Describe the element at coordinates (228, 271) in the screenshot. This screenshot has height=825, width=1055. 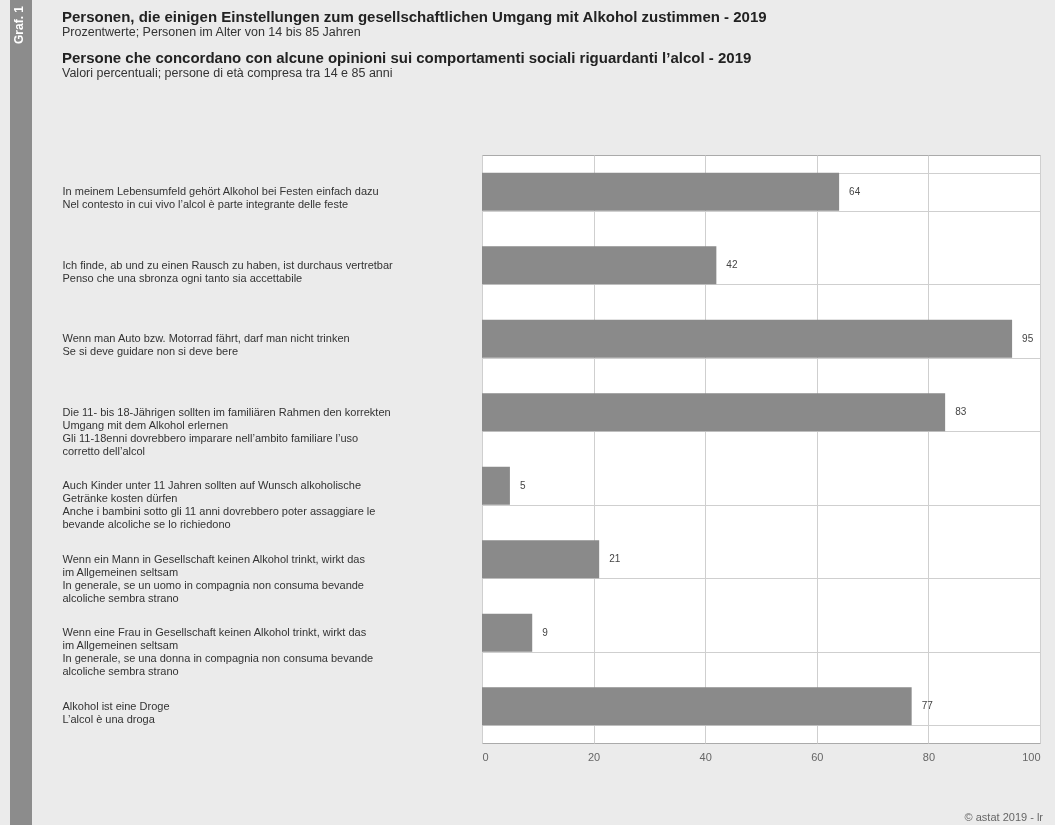
I see `y-tick-label: Ich finde, ab und zu einen Rausch zu haben, ist durchaus vertretbar Penso che una sbronza ogni tanto sia accettabile` at that location.